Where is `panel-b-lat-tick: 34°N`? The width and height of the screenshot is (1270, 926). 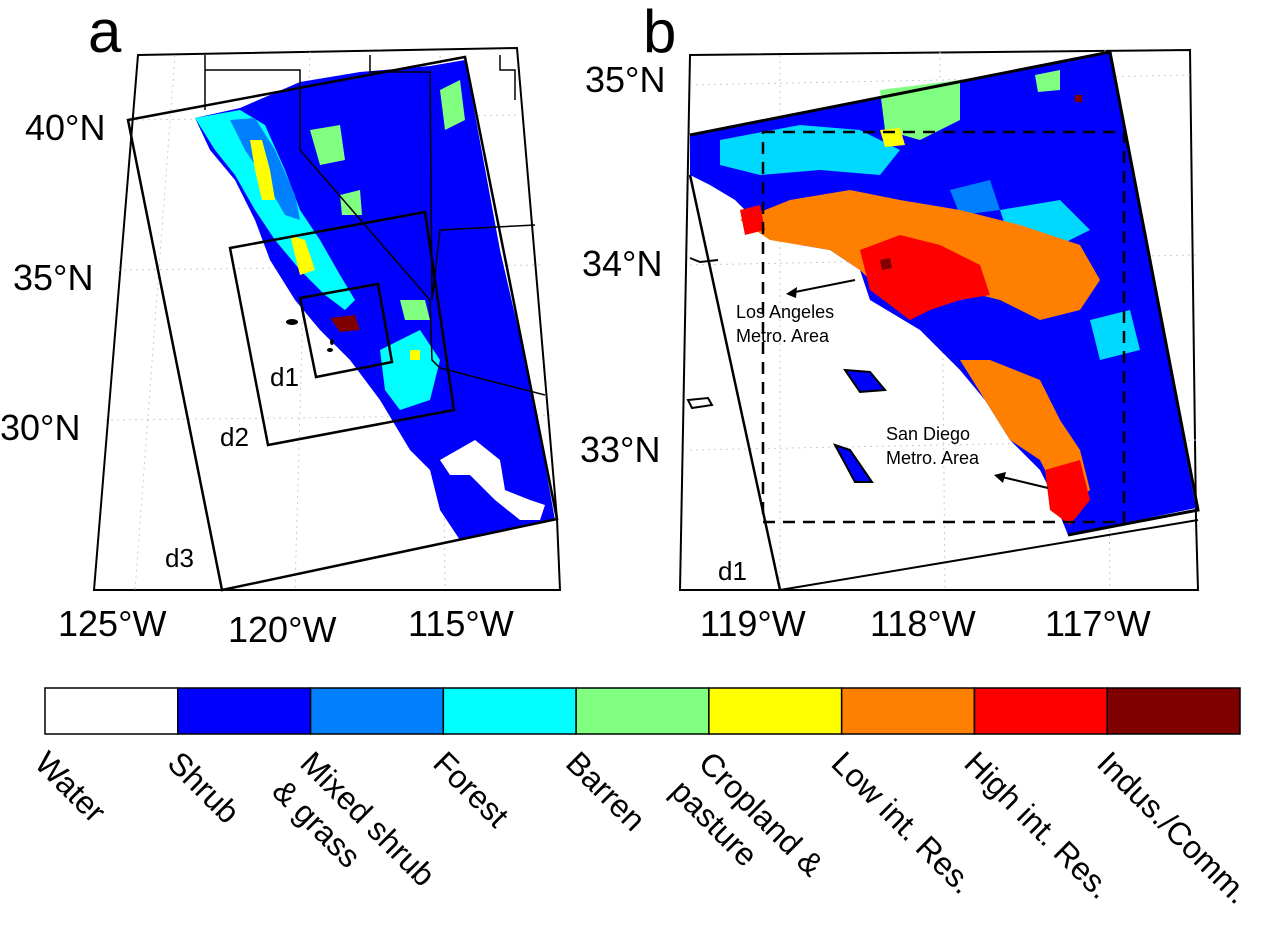 panel-b-lat-tick: 34°N is located at coordinates (622, 263).